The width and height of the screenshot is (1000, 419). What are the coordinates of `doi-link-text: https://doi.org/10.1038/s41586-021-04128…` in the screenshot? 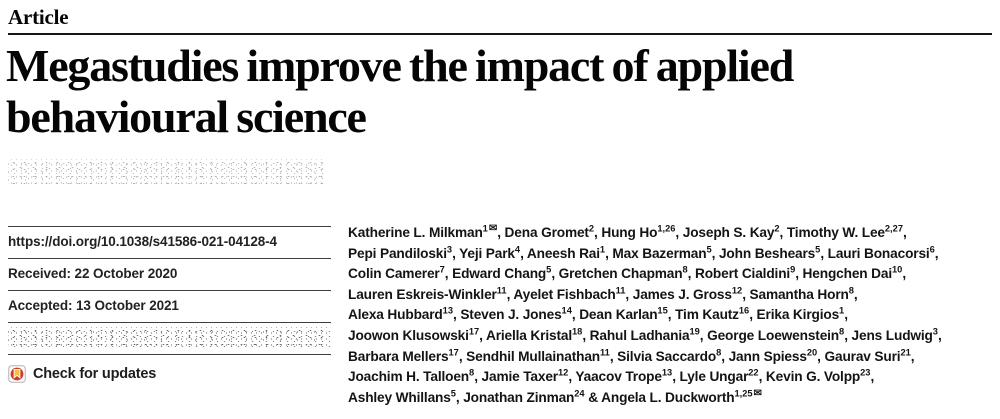 It's located at (142, 241).